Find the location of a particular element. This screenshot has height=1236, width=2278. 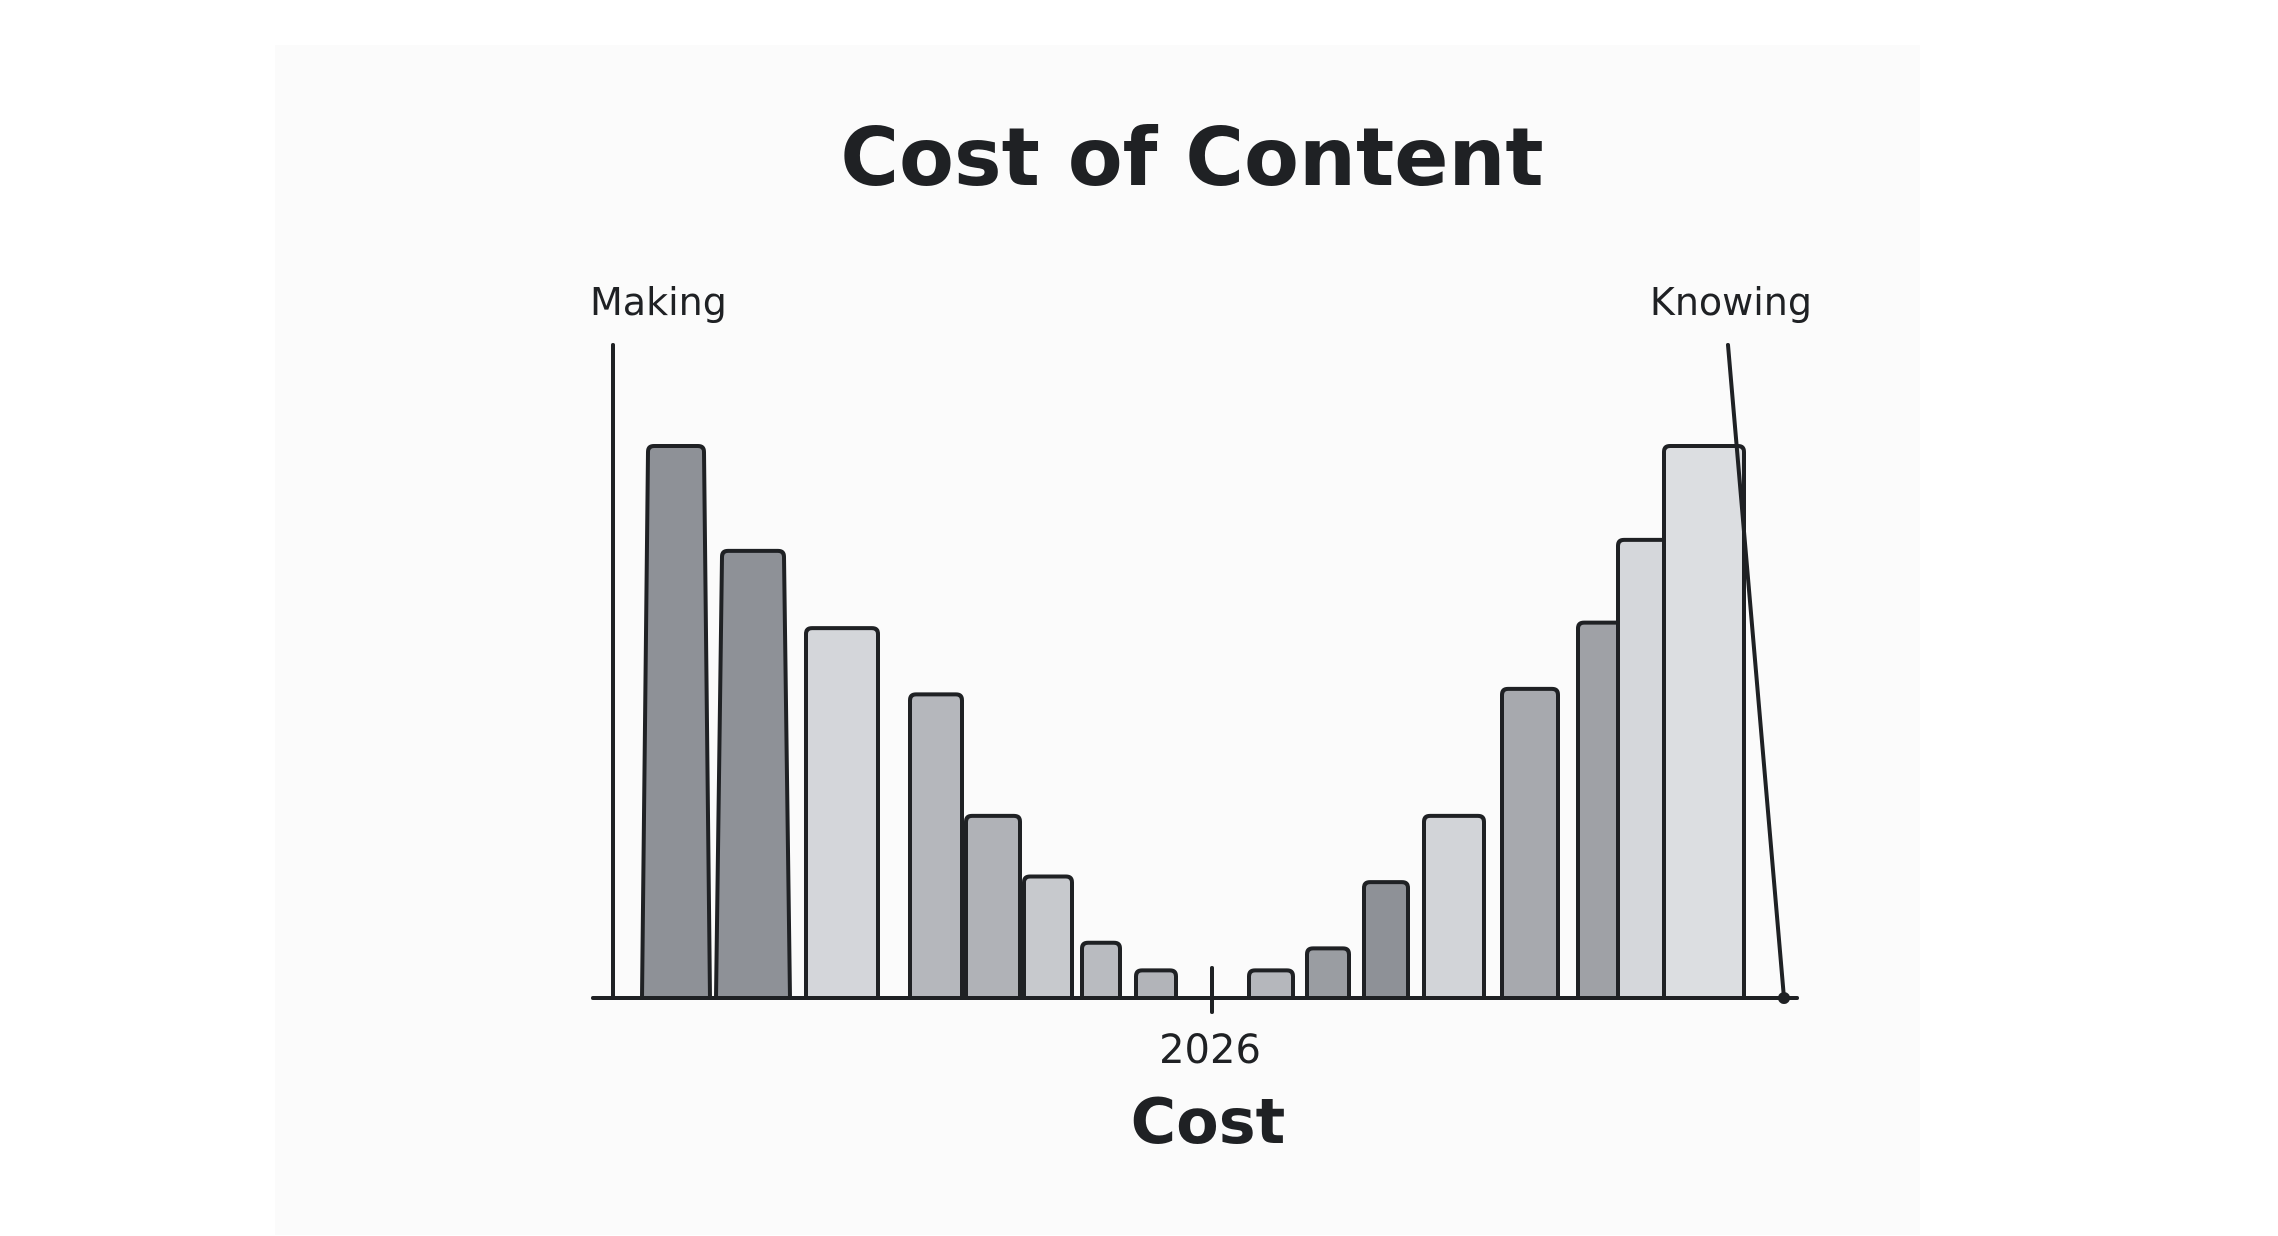

y-axis-right is located at coordinates (1756, 671).